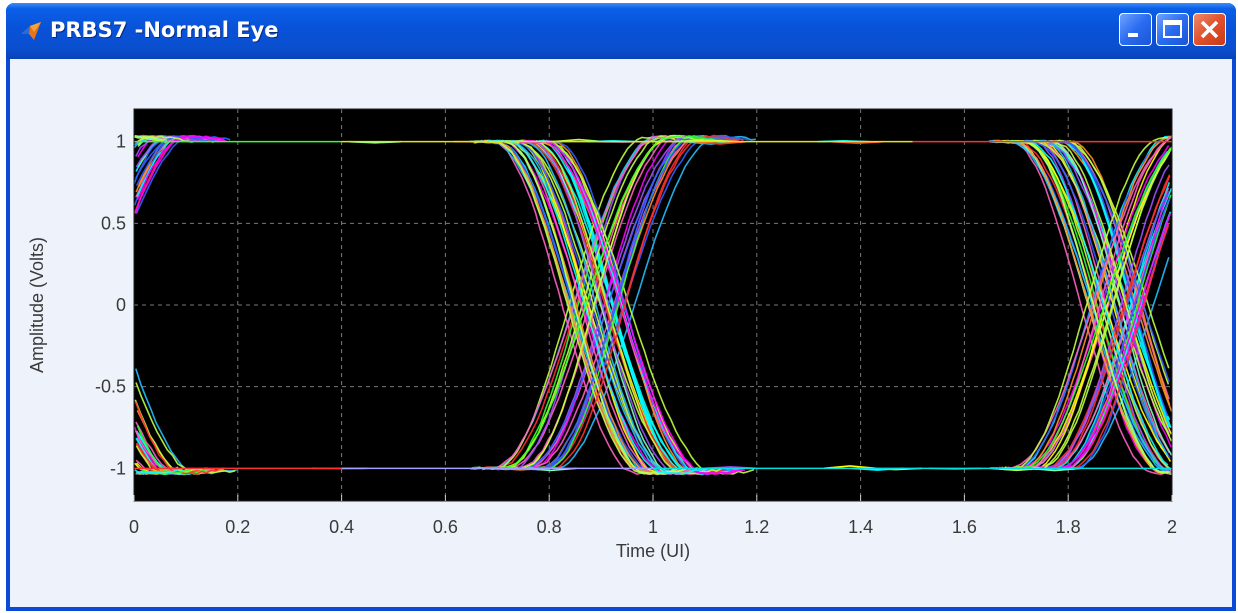  Describe the element at coordinates (1135, 29) in the screenshot. I see `minimize-button` at that location.